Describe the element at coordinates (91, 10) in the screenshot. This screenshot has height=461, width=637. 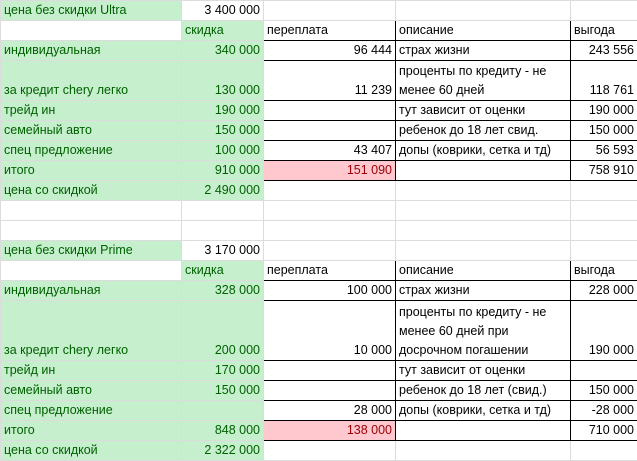
I see `cell: цена без скидки Ultra` at that location.